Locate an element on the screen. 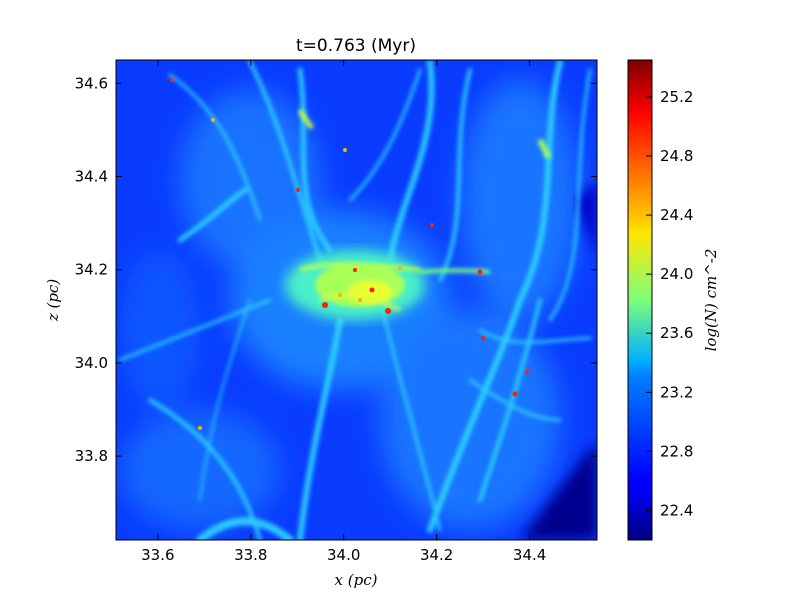 This screenshot has height=600, width=800. colorbar is located at coordinates (640, 300).